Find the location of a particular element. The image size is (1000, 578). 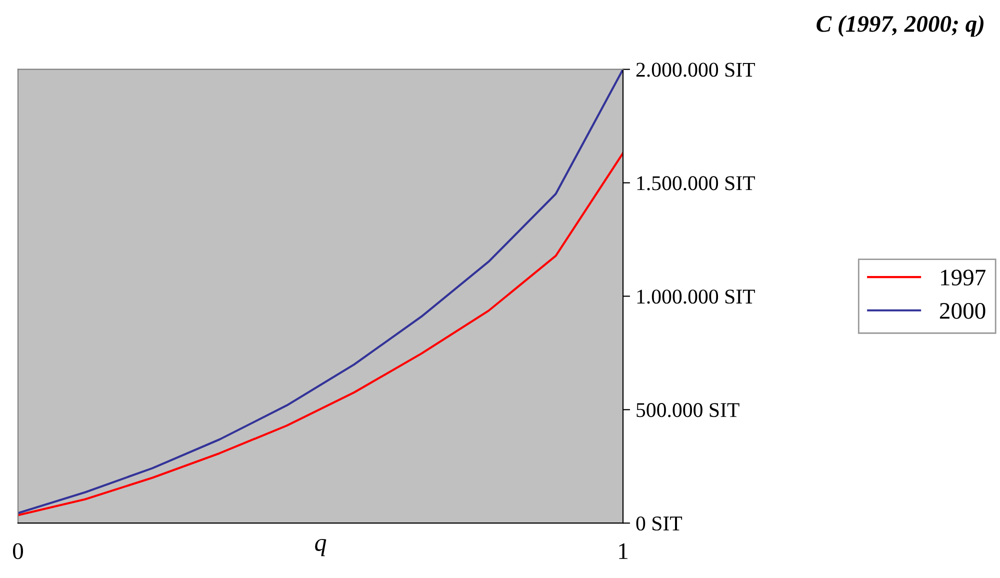

y-tick-label: 1.000.000 SIT is located at coordinates (696, 297).